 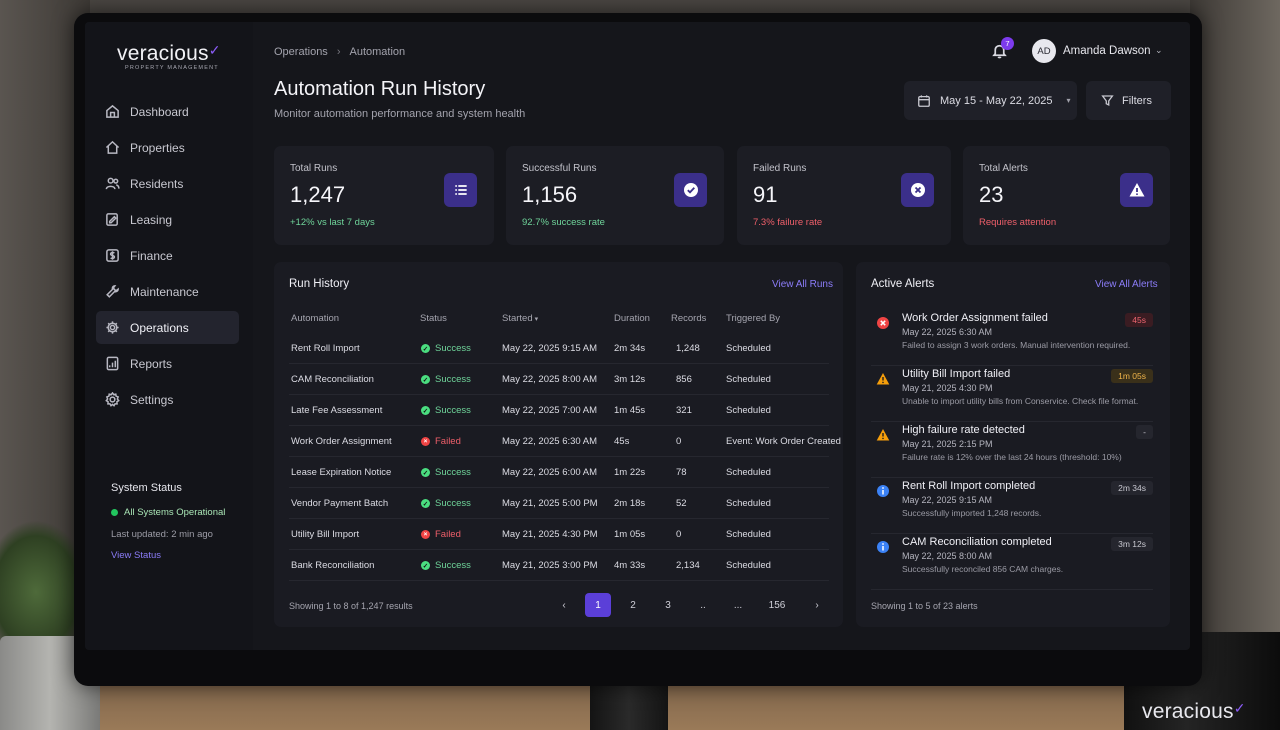 I want to click on sidebar-item-dashboard: Dashboard, so click(x=167, y=111).